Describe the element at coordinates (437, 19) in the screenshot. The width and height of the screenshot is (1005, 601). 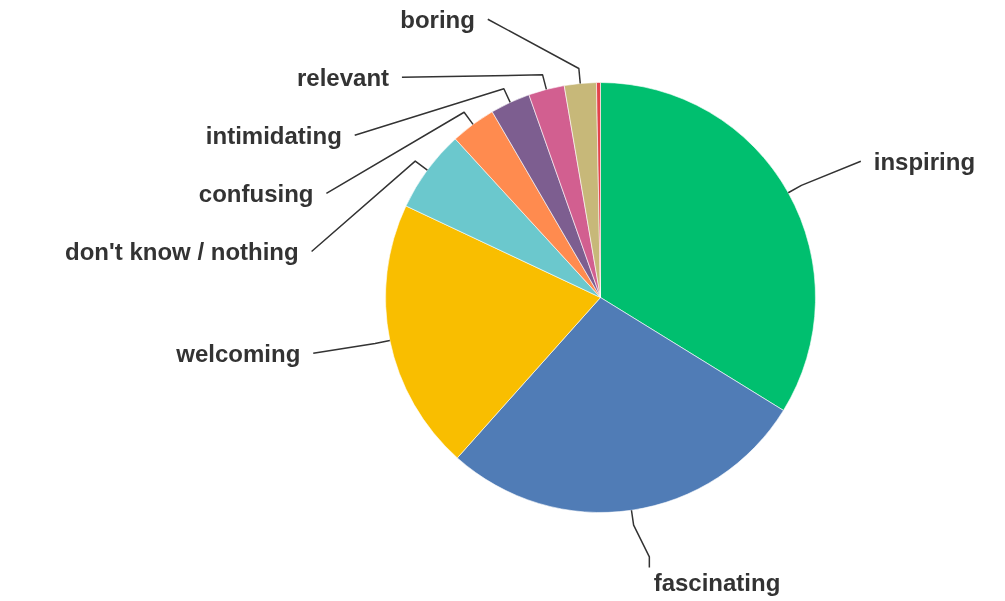
I see `slice-label: boring` at that location.